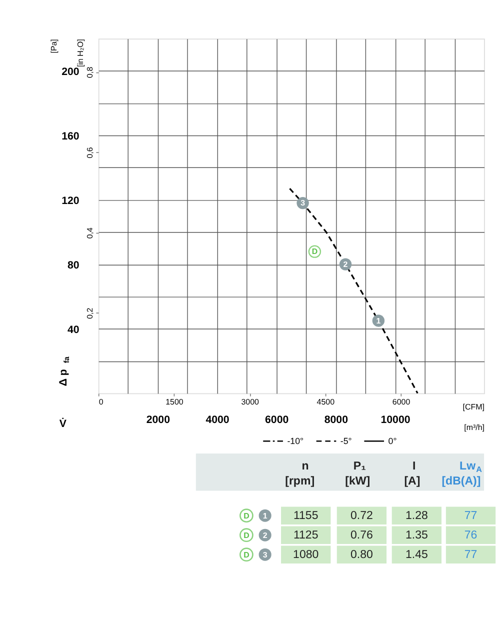 This screenshot has height=630, width=500. I want to click on y2-tick-label: 0,4, so click(90, 232).